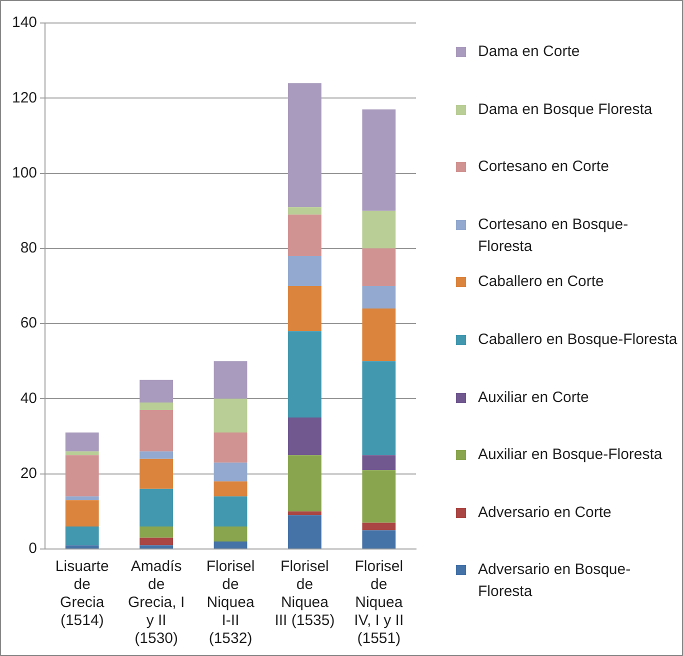  I want to click on y-tick-label: 80, so click(29, 248).